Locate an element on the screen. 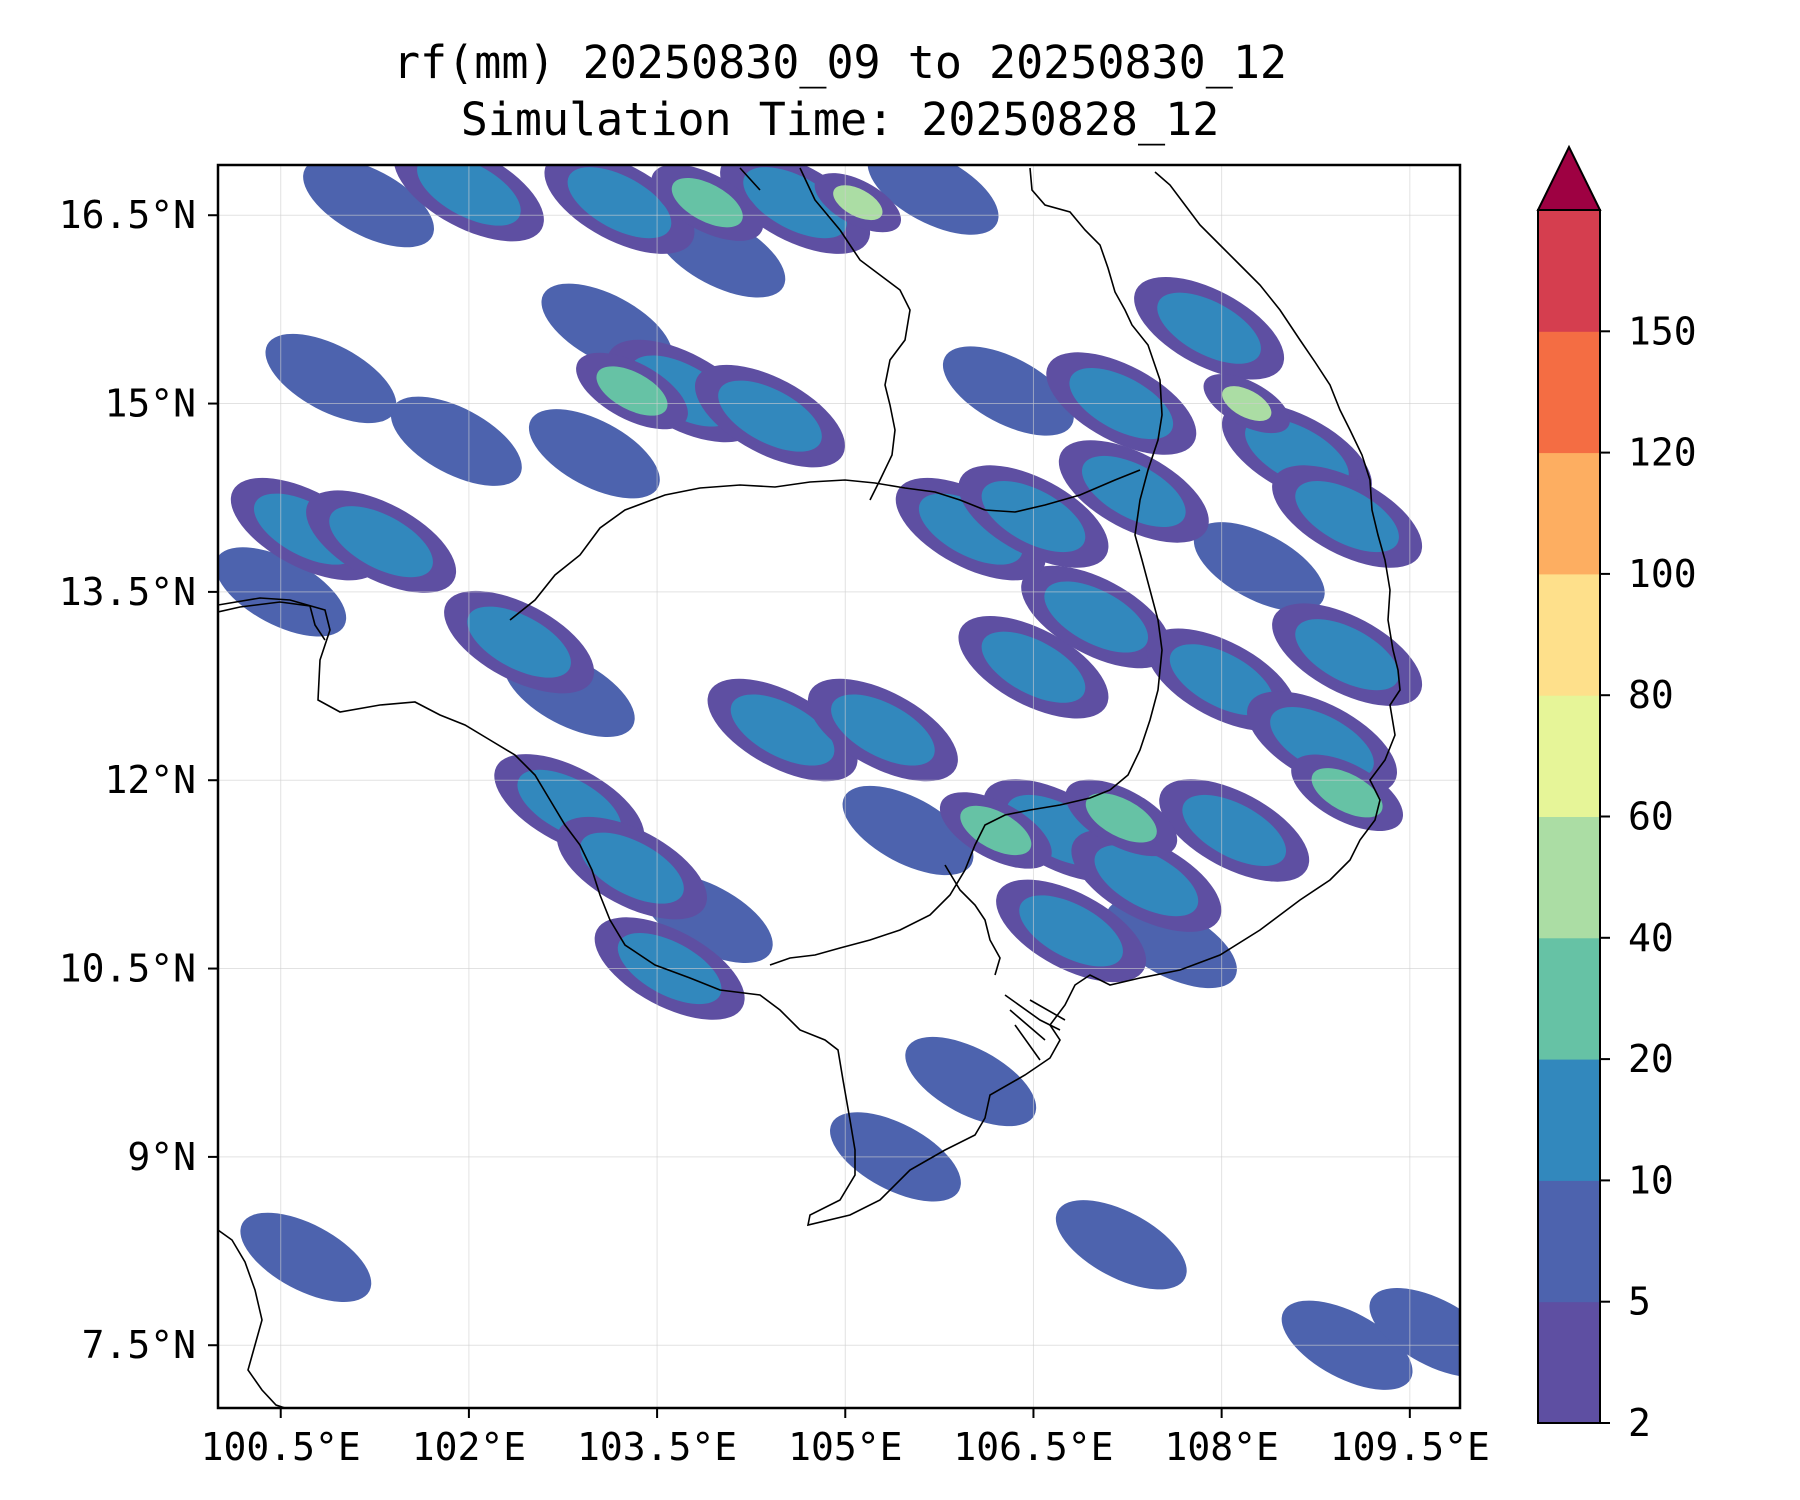 Image resolution: width=1800 pixels, height=1500 pixels. laos-cambodia-border is located at coordinates (875, 365).